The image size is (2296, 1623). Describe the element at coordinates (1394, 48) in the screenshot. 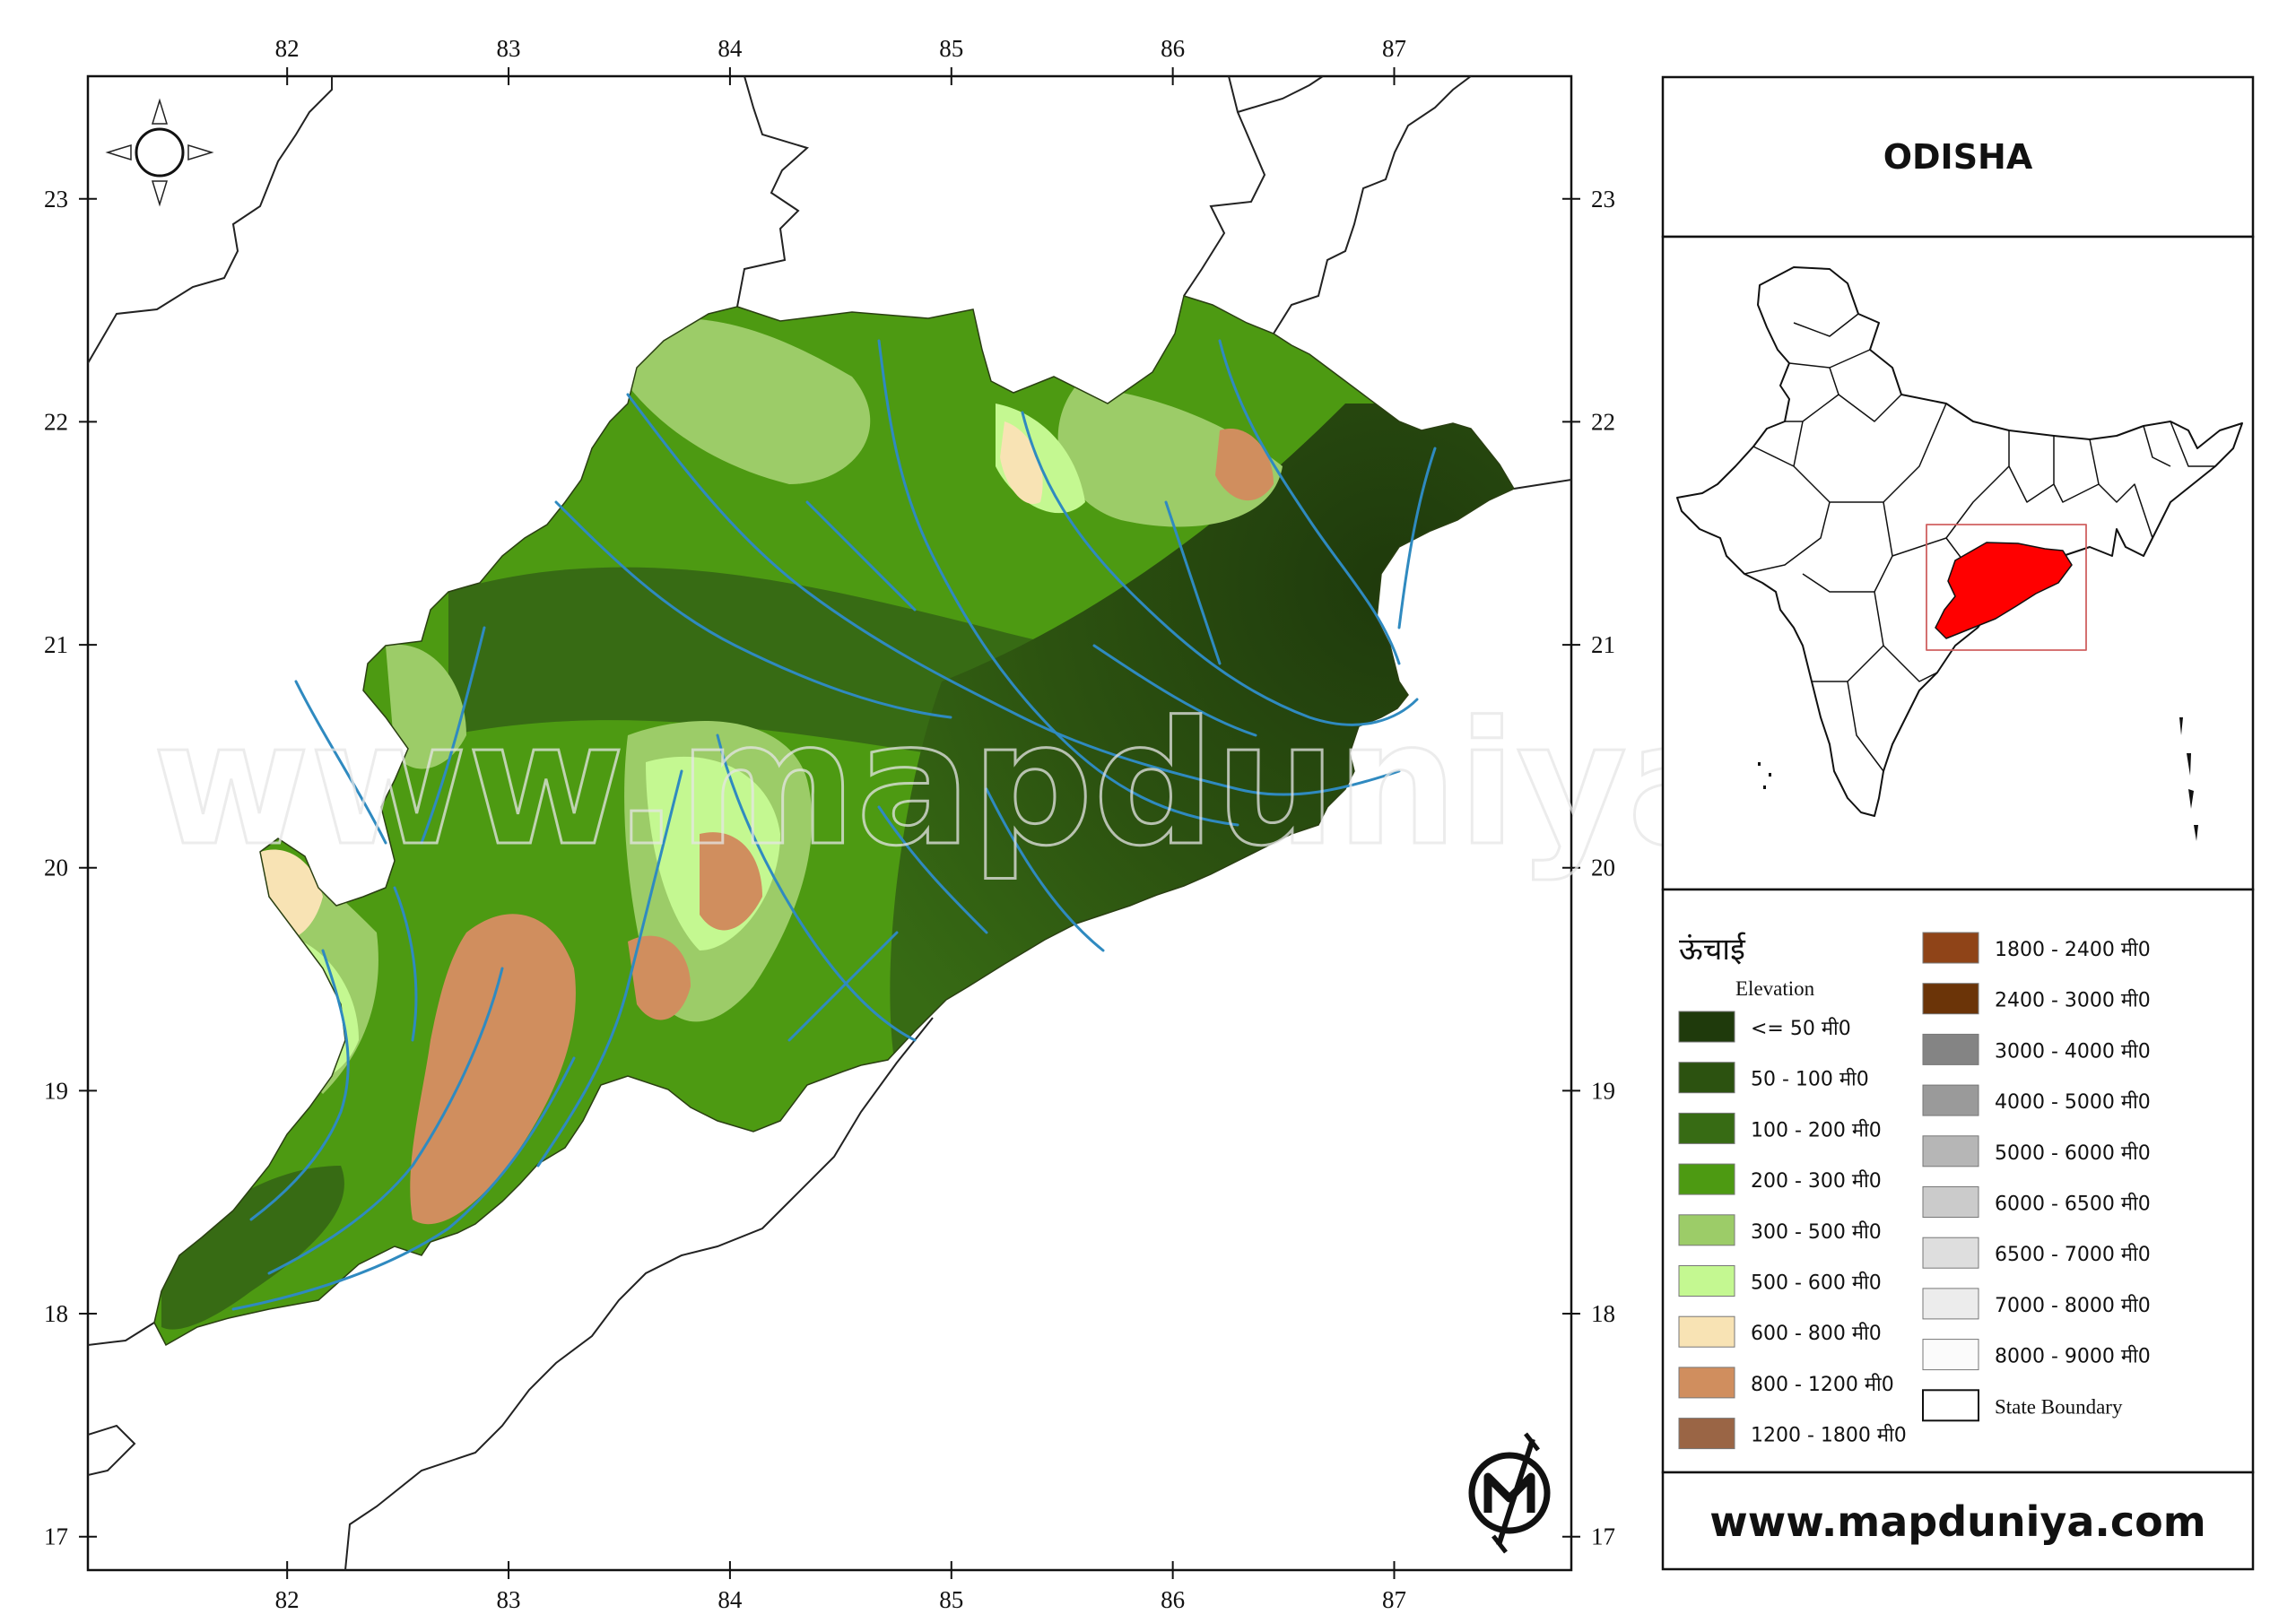

I see `lon-label-top: 87` at that location.